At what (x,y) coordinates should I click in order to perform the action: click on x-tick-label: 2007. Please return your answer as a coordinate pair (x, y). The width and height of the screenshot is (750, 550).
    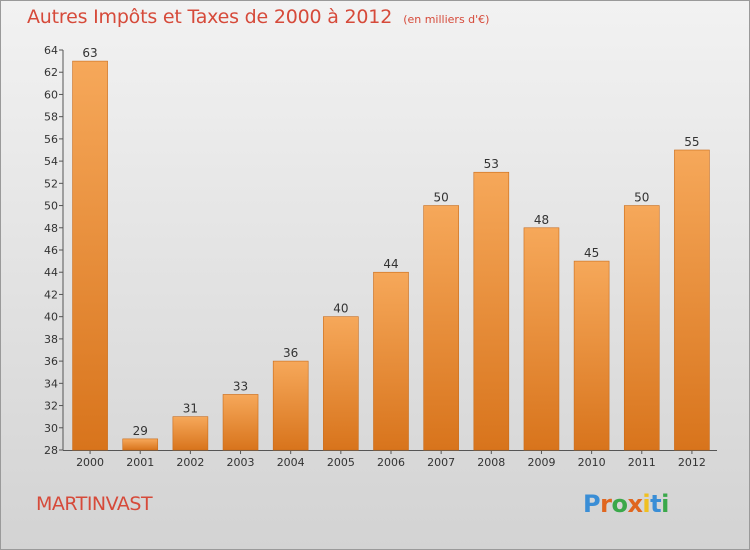
    Looking at the image, I should click on (441, 462).